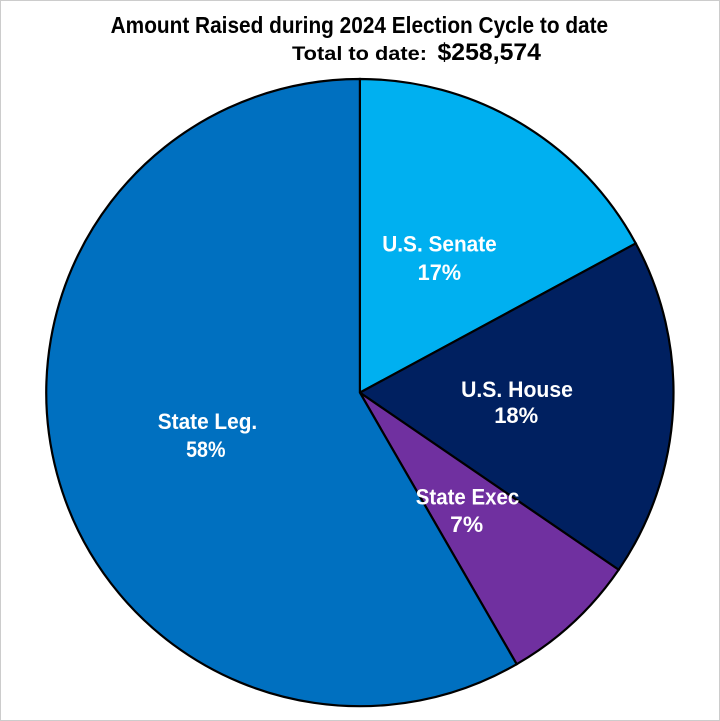 This screenshot has height=721, width=720. What do you see at coordinates (466, 524) in the screenshot?
I see `svg-text: 7%` at bounding box center [466, 524].